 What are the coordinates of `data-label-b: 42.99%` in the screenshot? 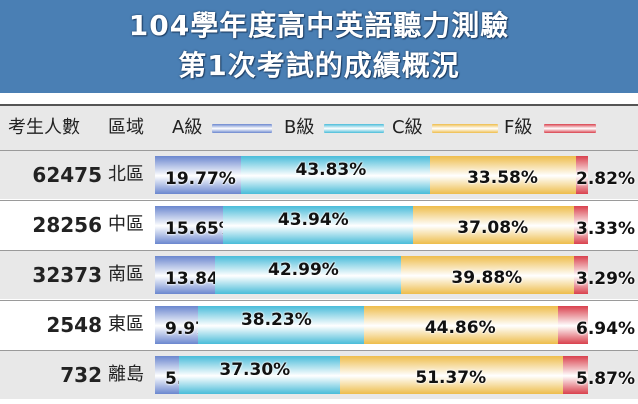 It's located at (303, 270).